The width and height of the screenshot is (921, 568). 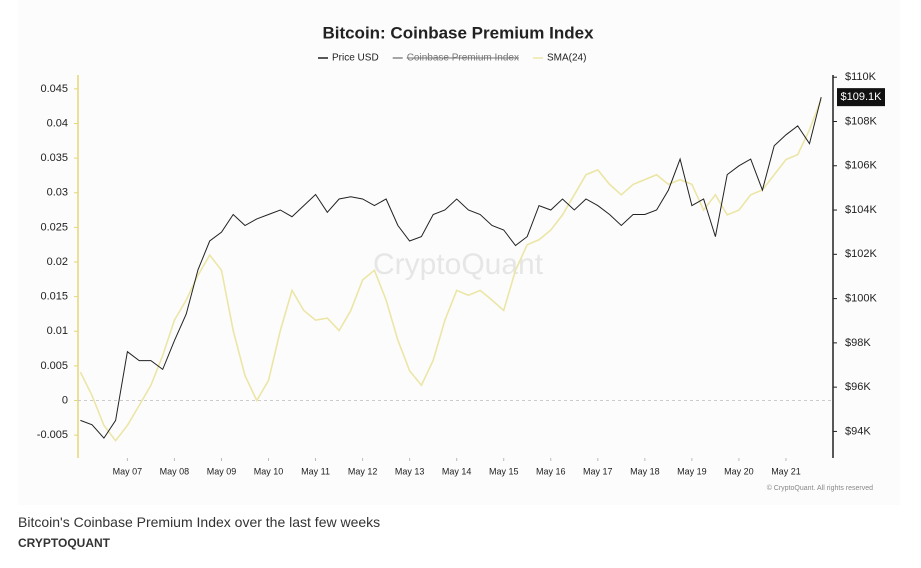 I want to click on x-tick-label: May 14, so click(x=457, y=471).